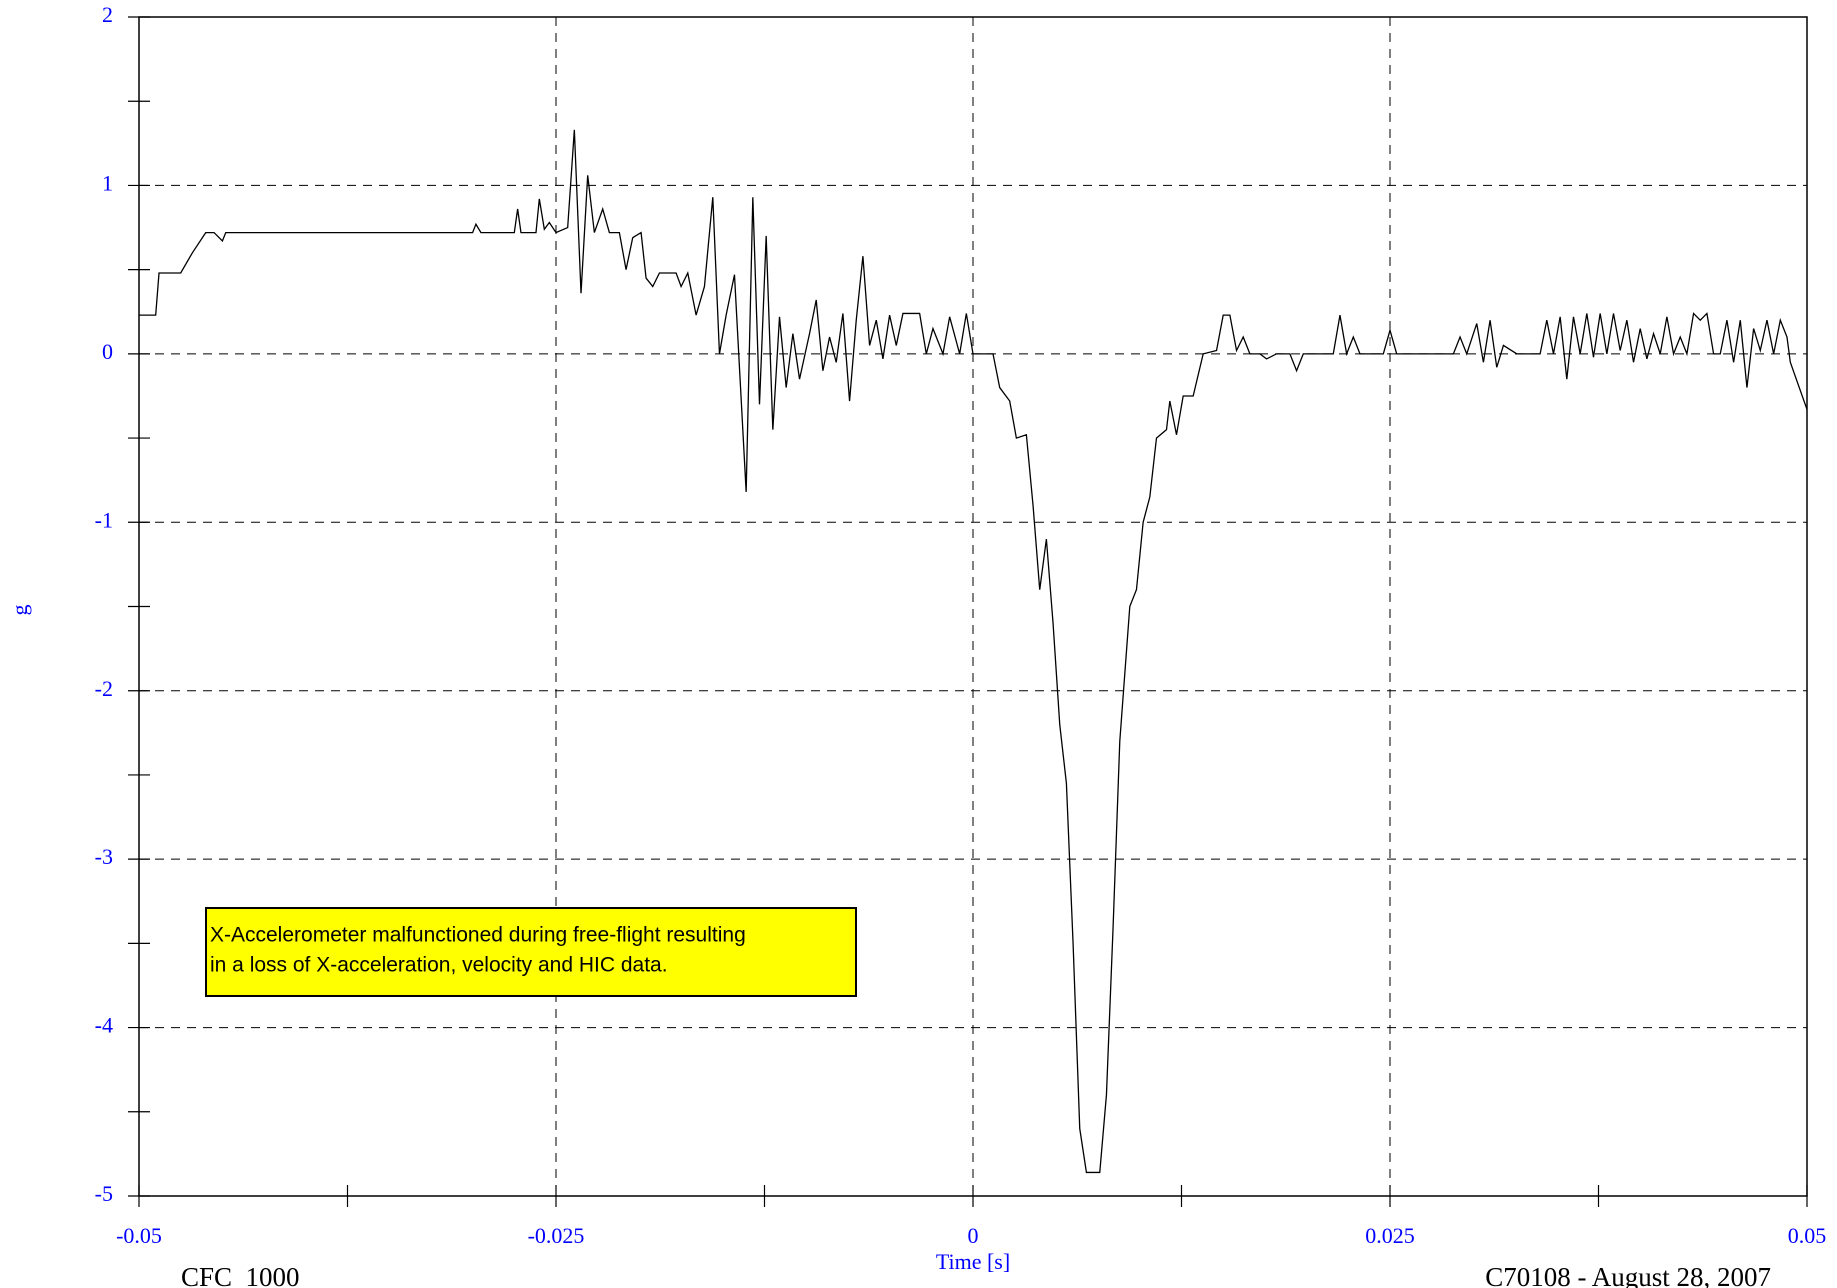  I want to click on y-tick-label: 1, so click(107, 182).